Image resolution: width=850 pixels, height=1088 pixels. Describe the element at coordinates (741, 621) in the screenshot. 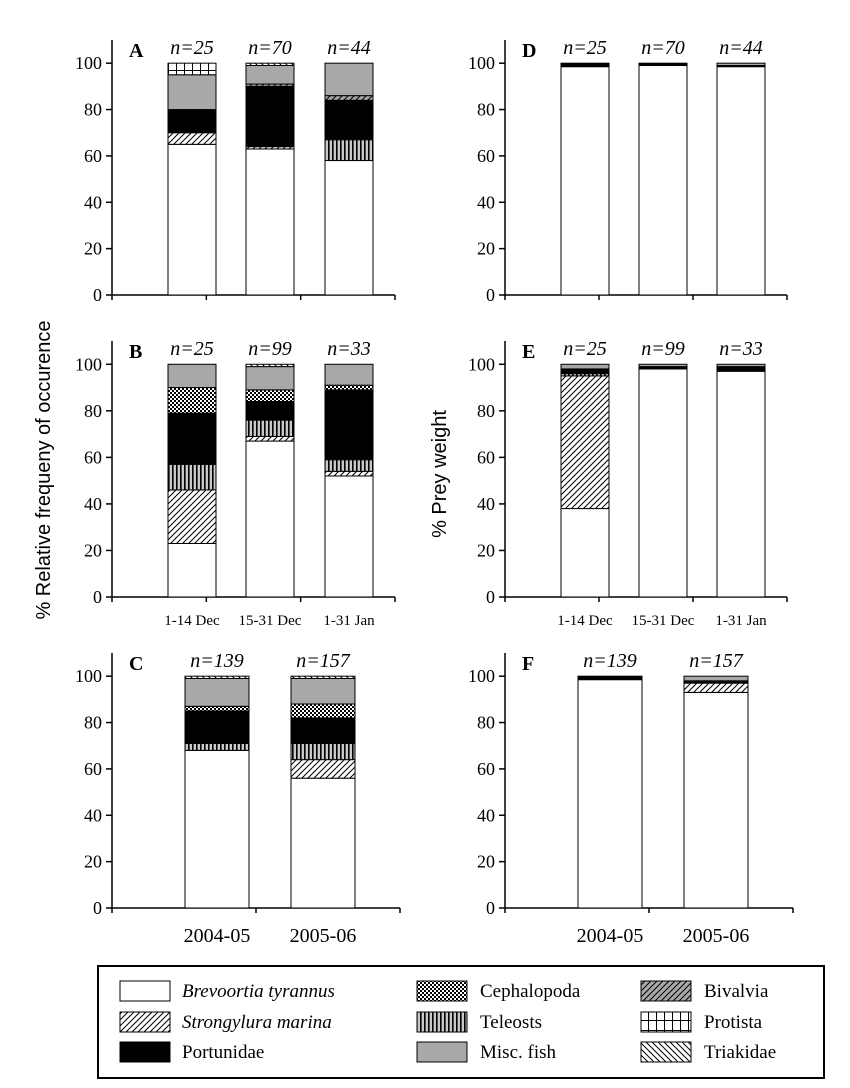

I see `x-tick-label: 1-31 Jan` at that location.